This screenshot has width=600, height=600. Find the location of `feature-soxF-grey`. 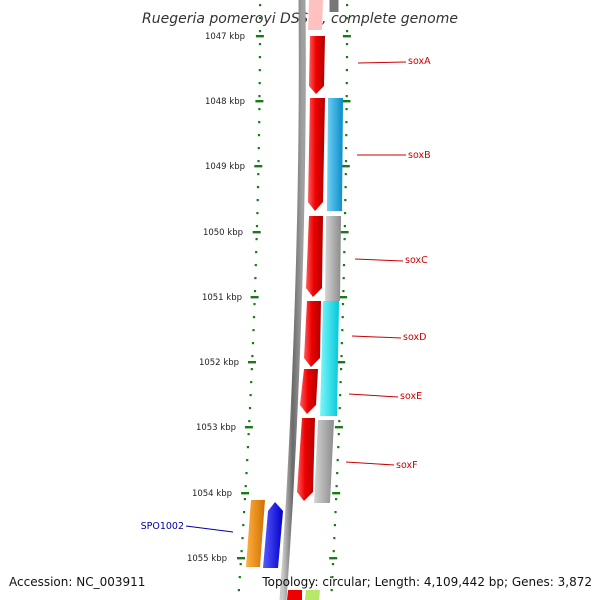

feature-soxF-grey is located at coordinates (324, 461).